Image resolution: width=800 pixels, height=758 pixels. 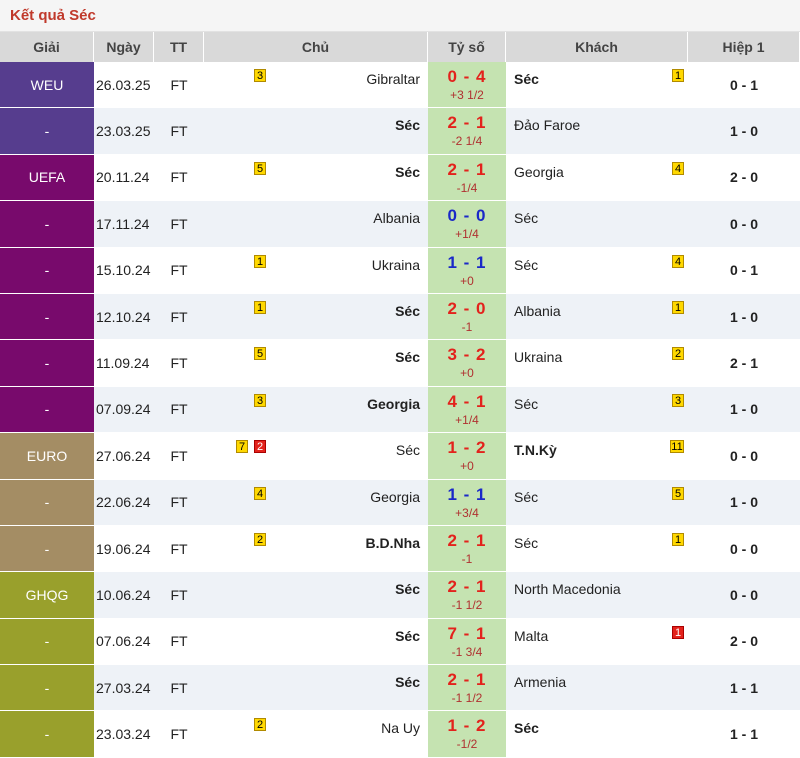 I want to click on header-date: Ngày, so click(x=124, y=47).